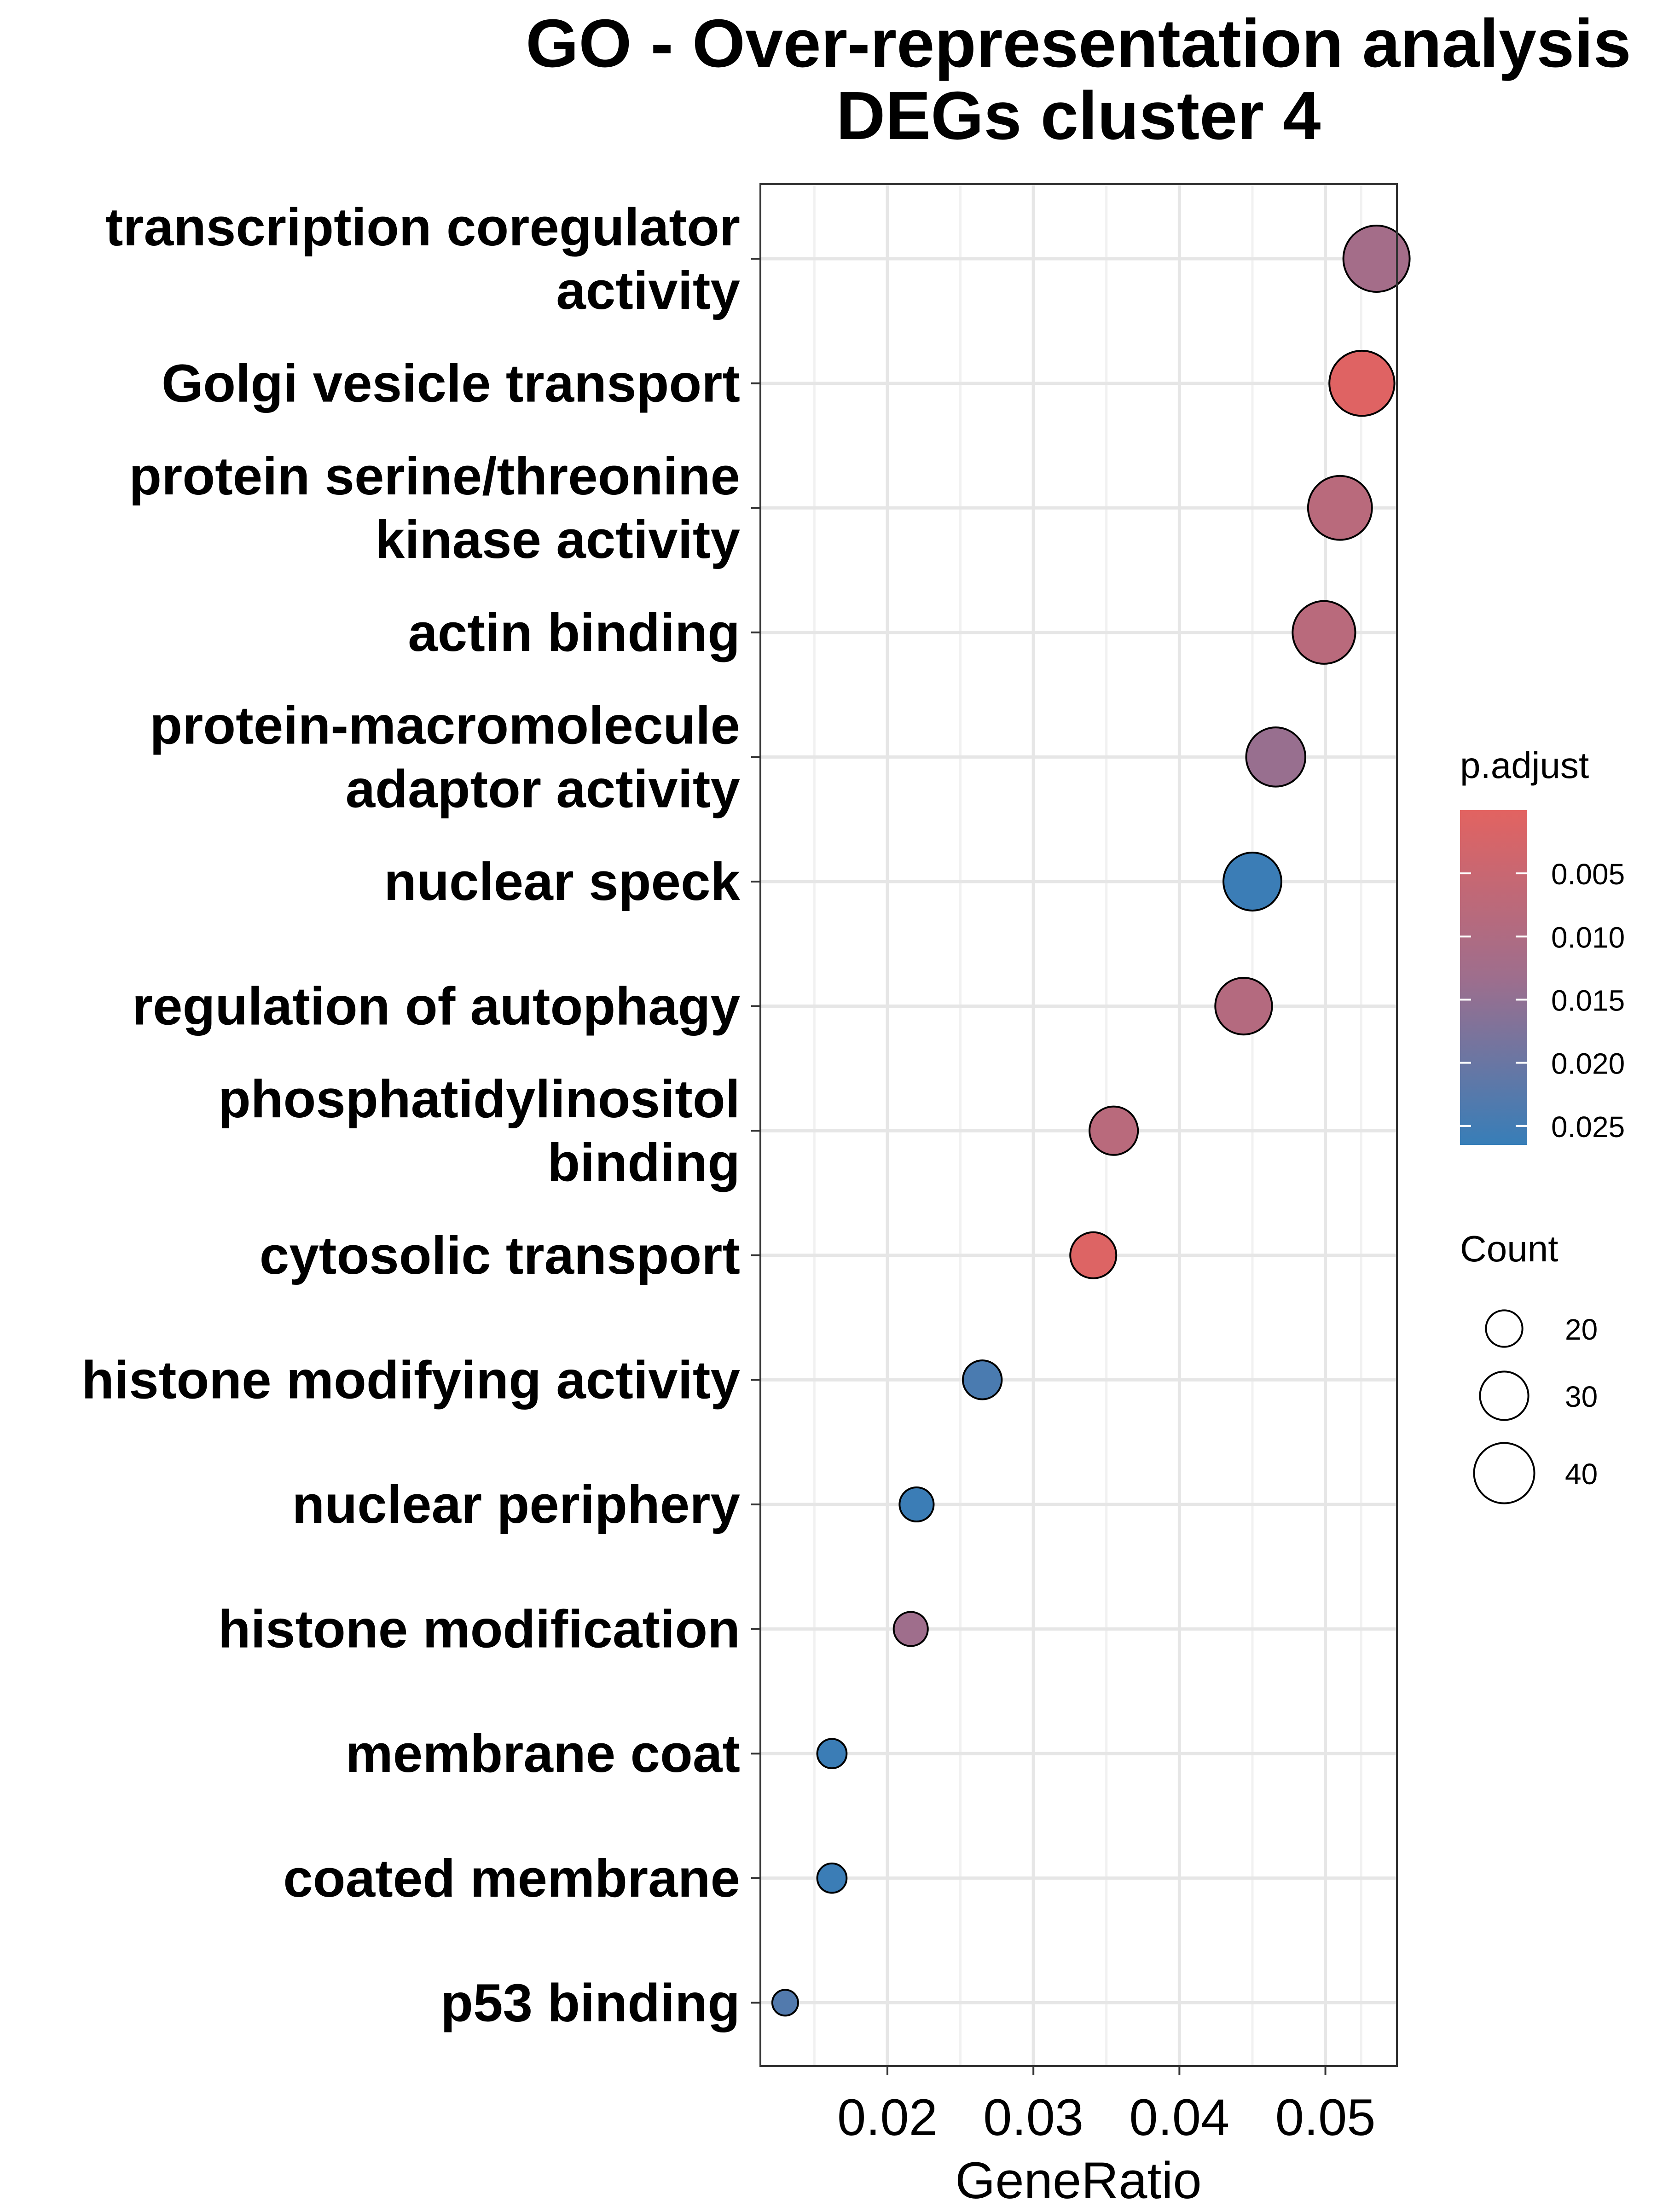 Image resolution: width=1657 pixels, height=2212 pixels. What do you see at coordinates (1078, 44) in the screenshot?
I see `chart-title-line: GO - Over-representation analysis` at bounding box center [1078, 44].